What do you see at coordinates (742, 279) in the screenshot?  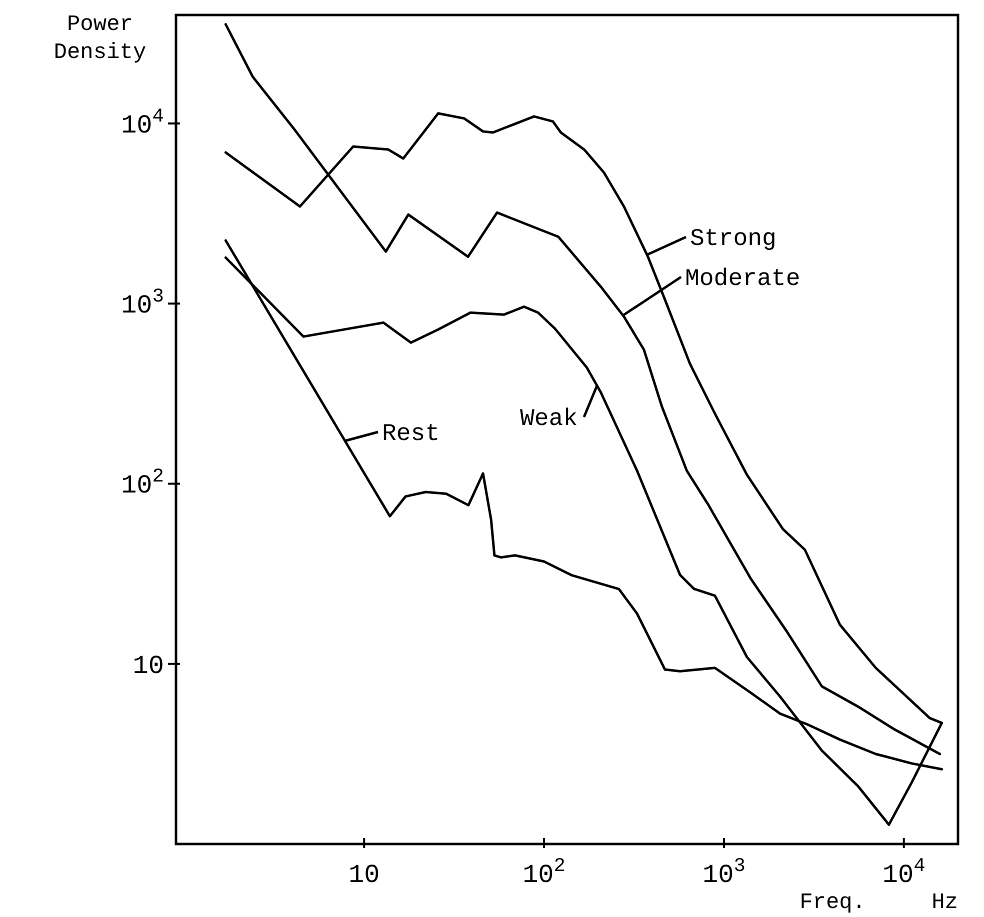 I see `legend-label: Moderate` at bounding box center [742, 279].